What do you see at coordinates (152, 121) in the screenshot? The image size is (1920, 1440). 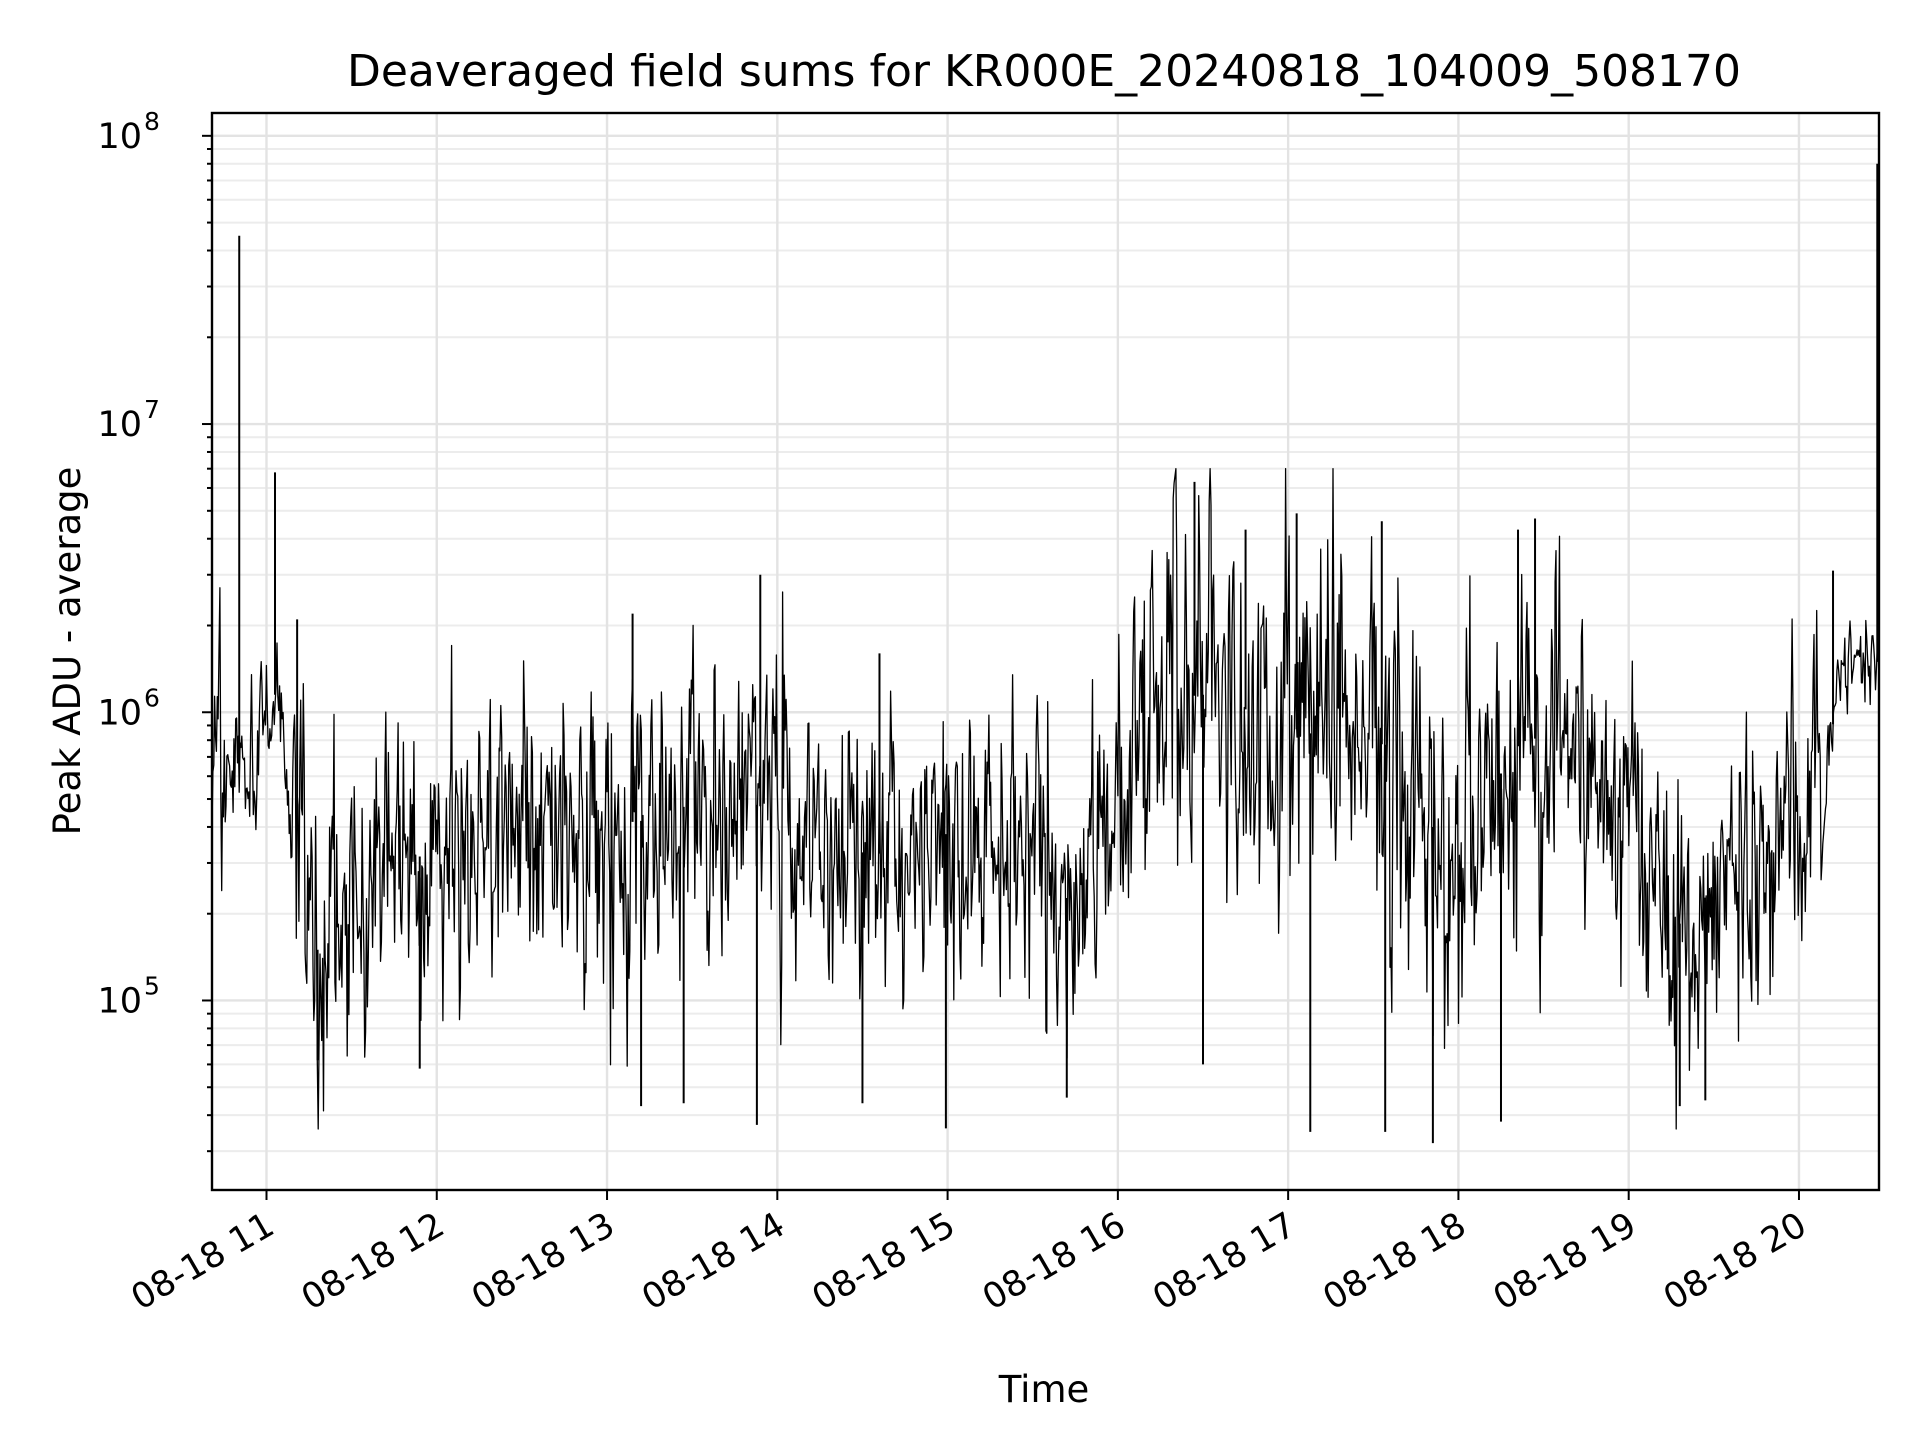 I see `y-tick-exponent: 8` at bounding box center [152, 121].